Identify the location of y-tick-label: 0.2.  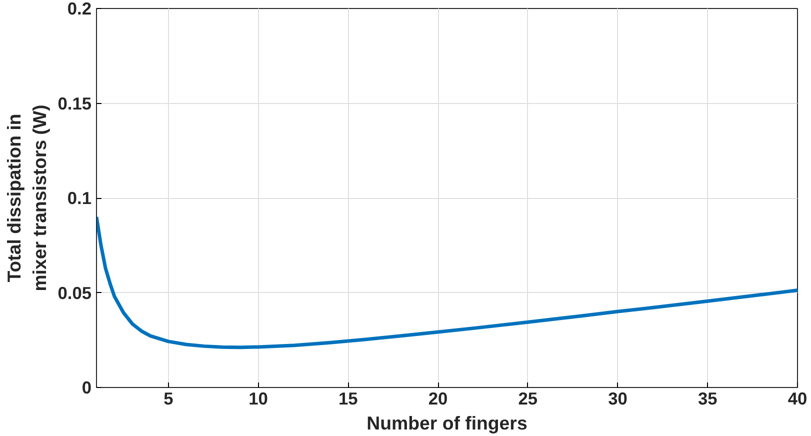
(79, 9).